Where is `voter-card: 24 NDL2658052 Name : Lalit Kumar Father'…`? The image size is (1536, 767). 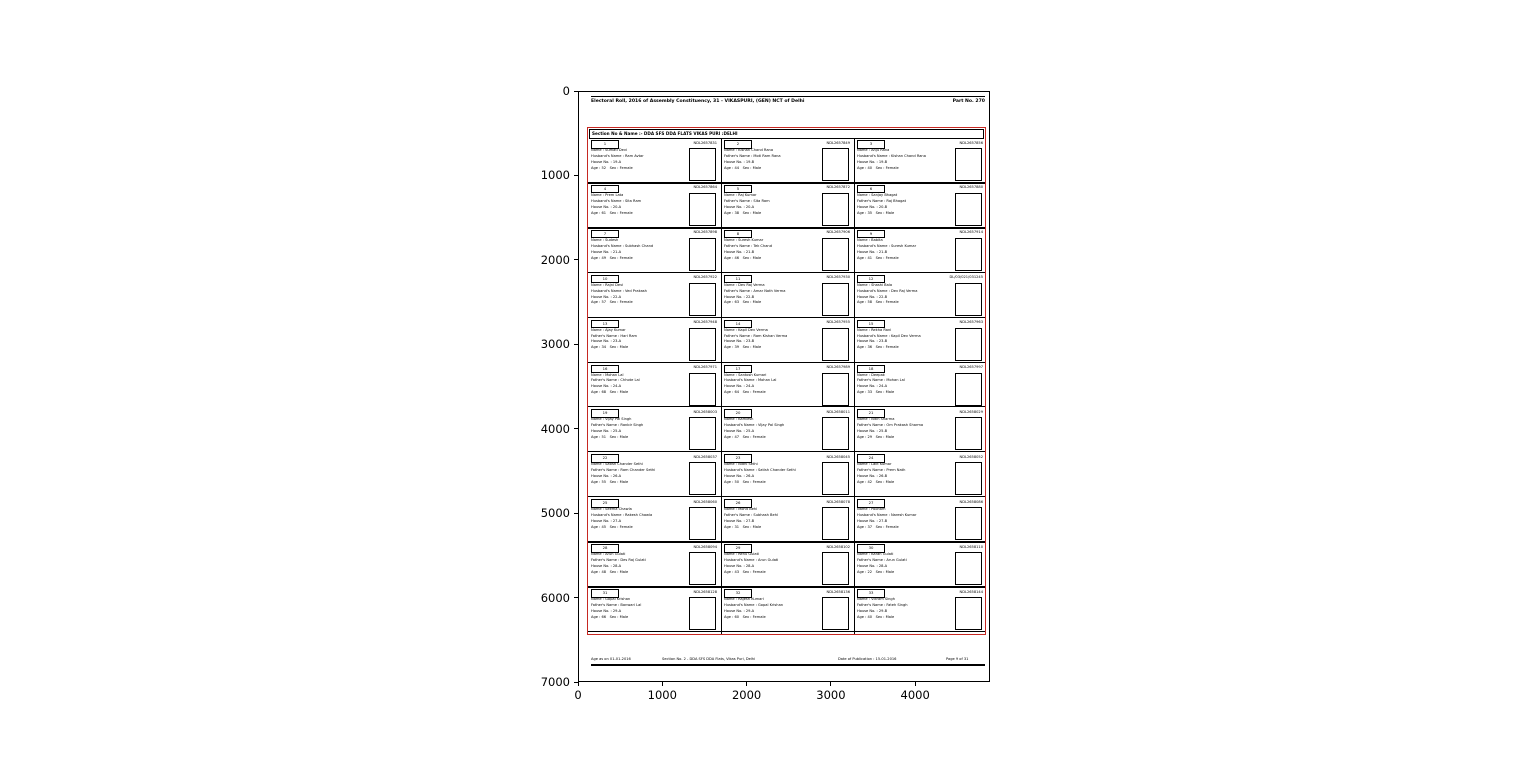
voter-card: 24 NDL2658052 Name : Lalit Kumar Father'… is located at coordinates (919, 474).